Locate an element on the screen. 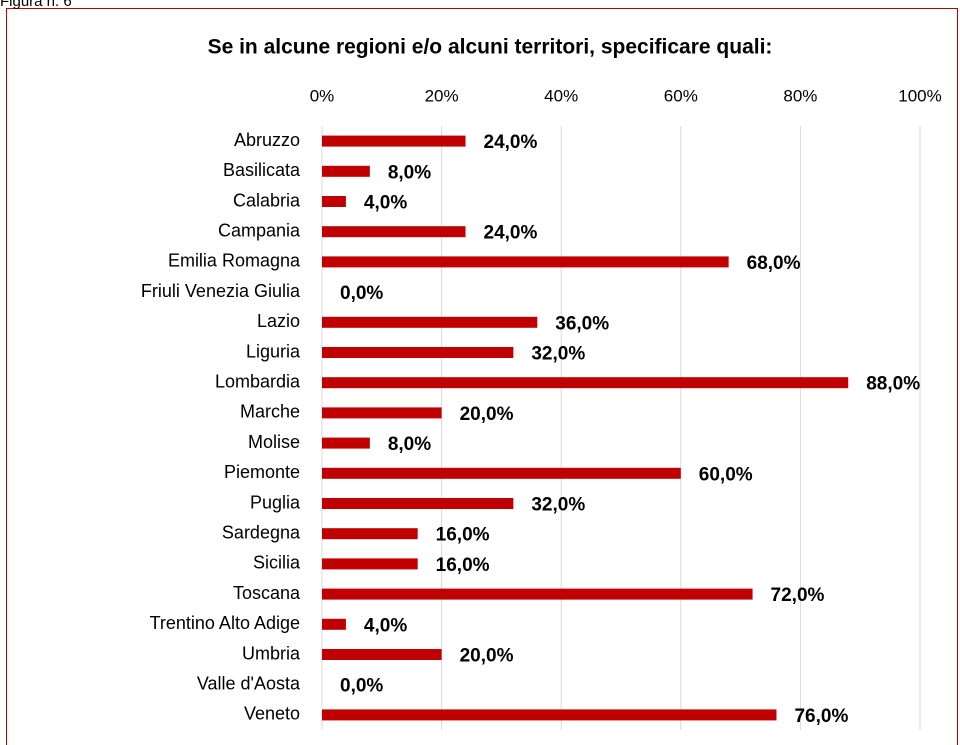 Image resolution: width=960 pixels, height=745 pixels. y-tick-label: Trentino Alto Adige is located at coordinates (225, 623).